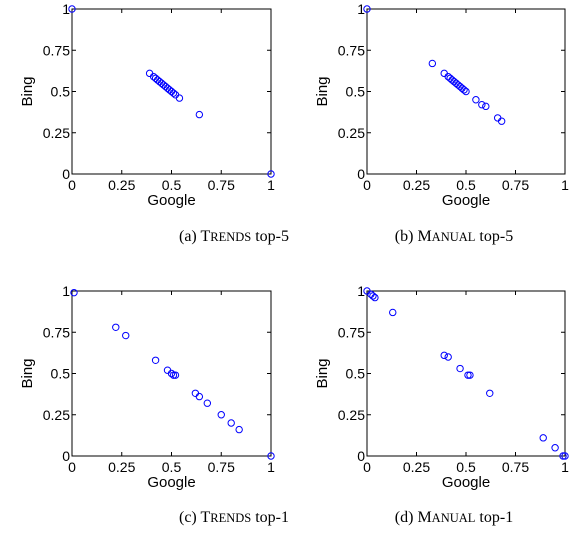  Describe the element at coordinates (406, 517) in the screenshot. I see `caption-prefix: (d)` at that location.